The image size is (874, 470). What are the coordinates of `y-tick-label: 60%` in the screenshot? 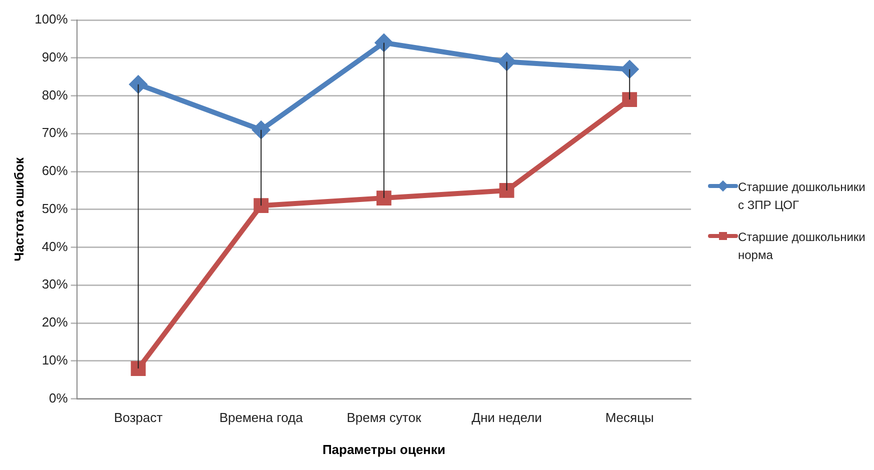 It's located at (55, 170).